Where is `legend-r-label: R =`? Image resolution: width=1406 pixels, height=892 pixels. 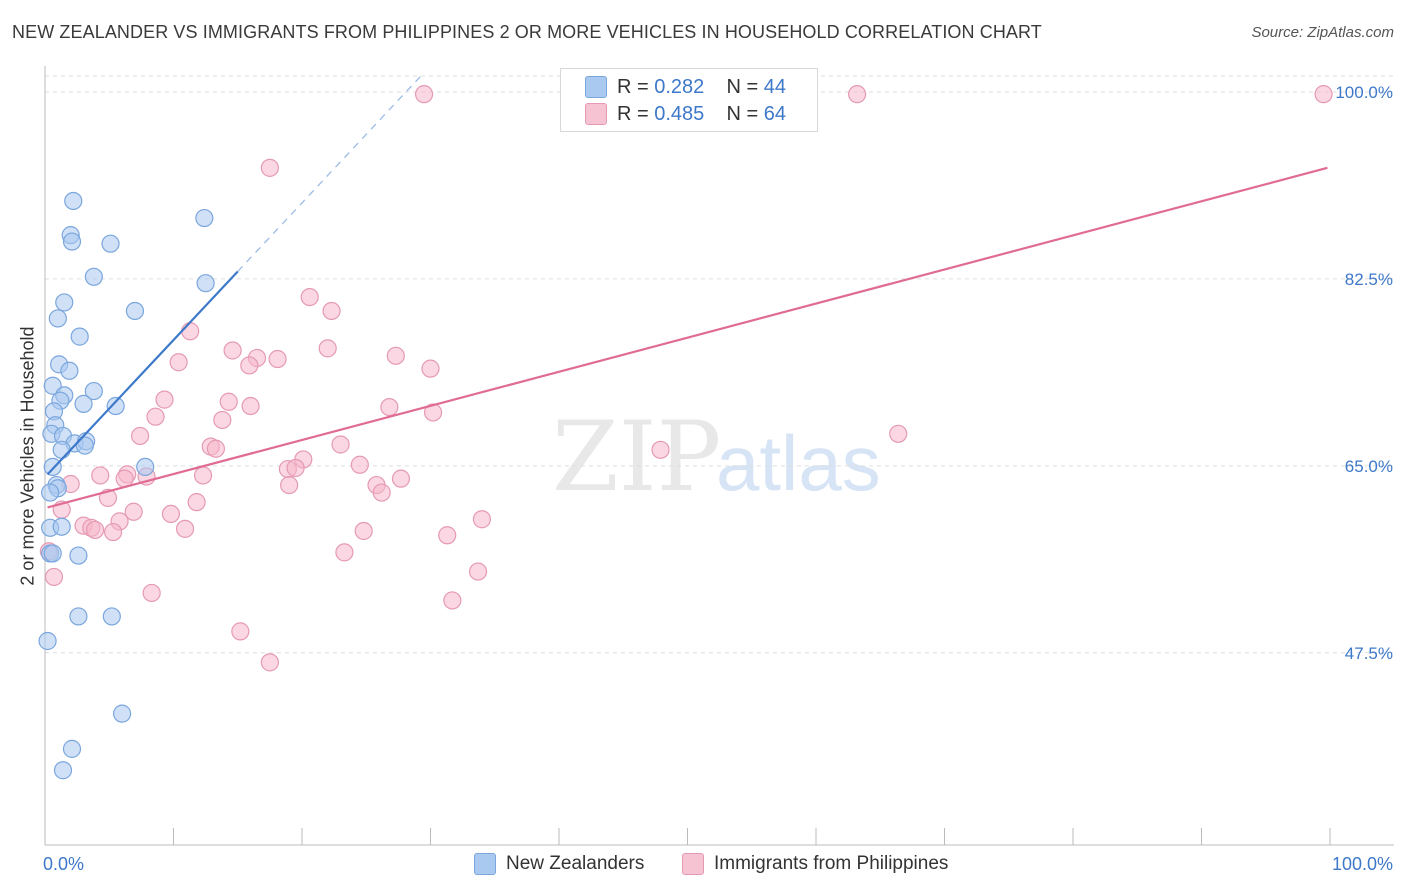 legend-r-label: R = is located at coordinates (636, 113).